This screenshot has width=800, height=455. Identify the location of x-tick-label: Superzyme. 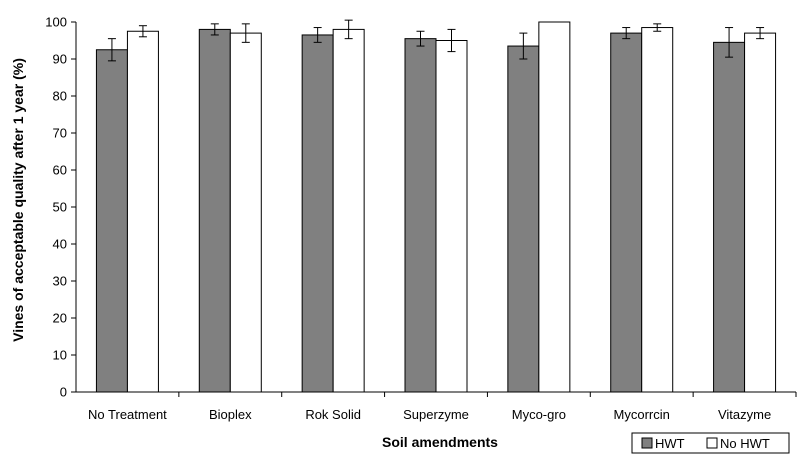
(436, 414).